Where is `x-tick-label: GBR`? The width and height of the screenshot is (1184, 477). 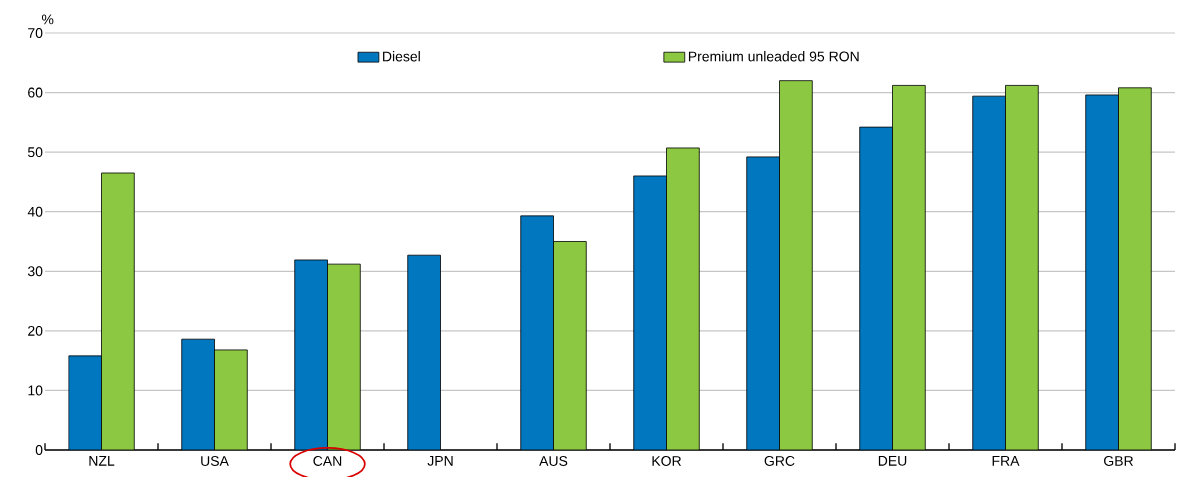
x-tick-label: GBR is located at coordinates (1119, 461).